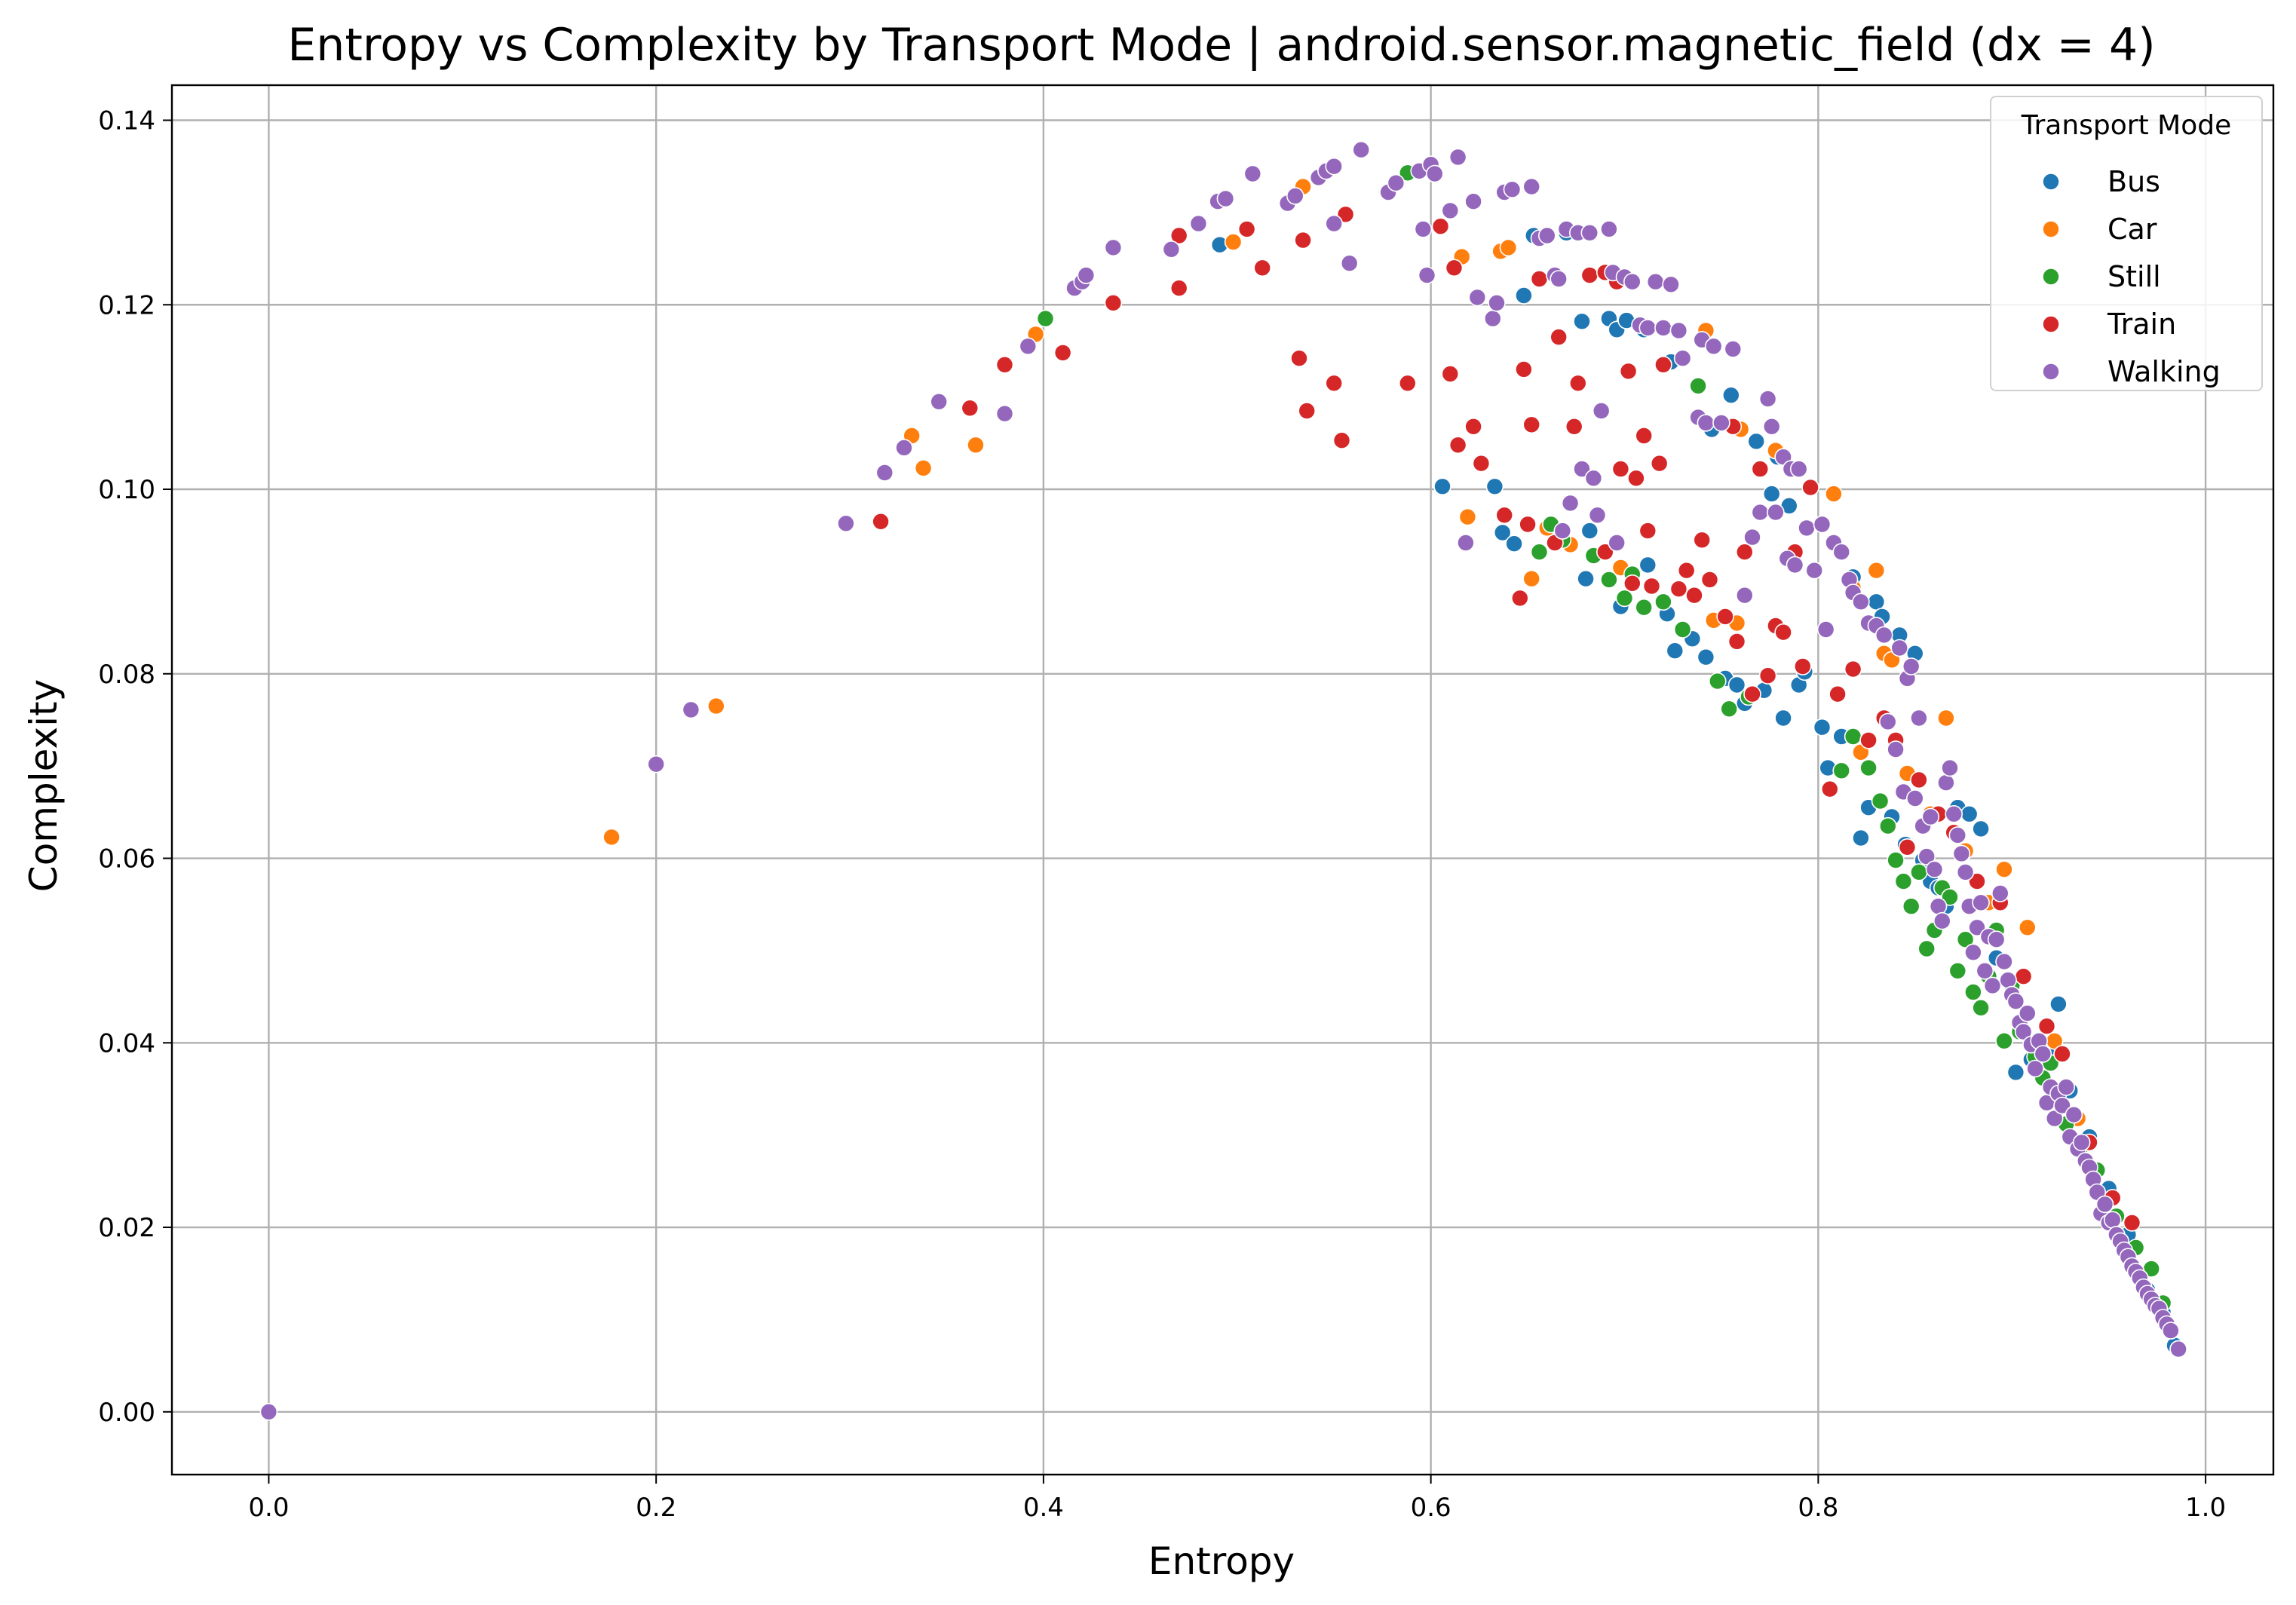 The image size is (2296, 1605). What do you see at coordinates (656, 1508) in the screenshot?
I see `x-tick-label: 0.2` at bounding box center [656, 1508].